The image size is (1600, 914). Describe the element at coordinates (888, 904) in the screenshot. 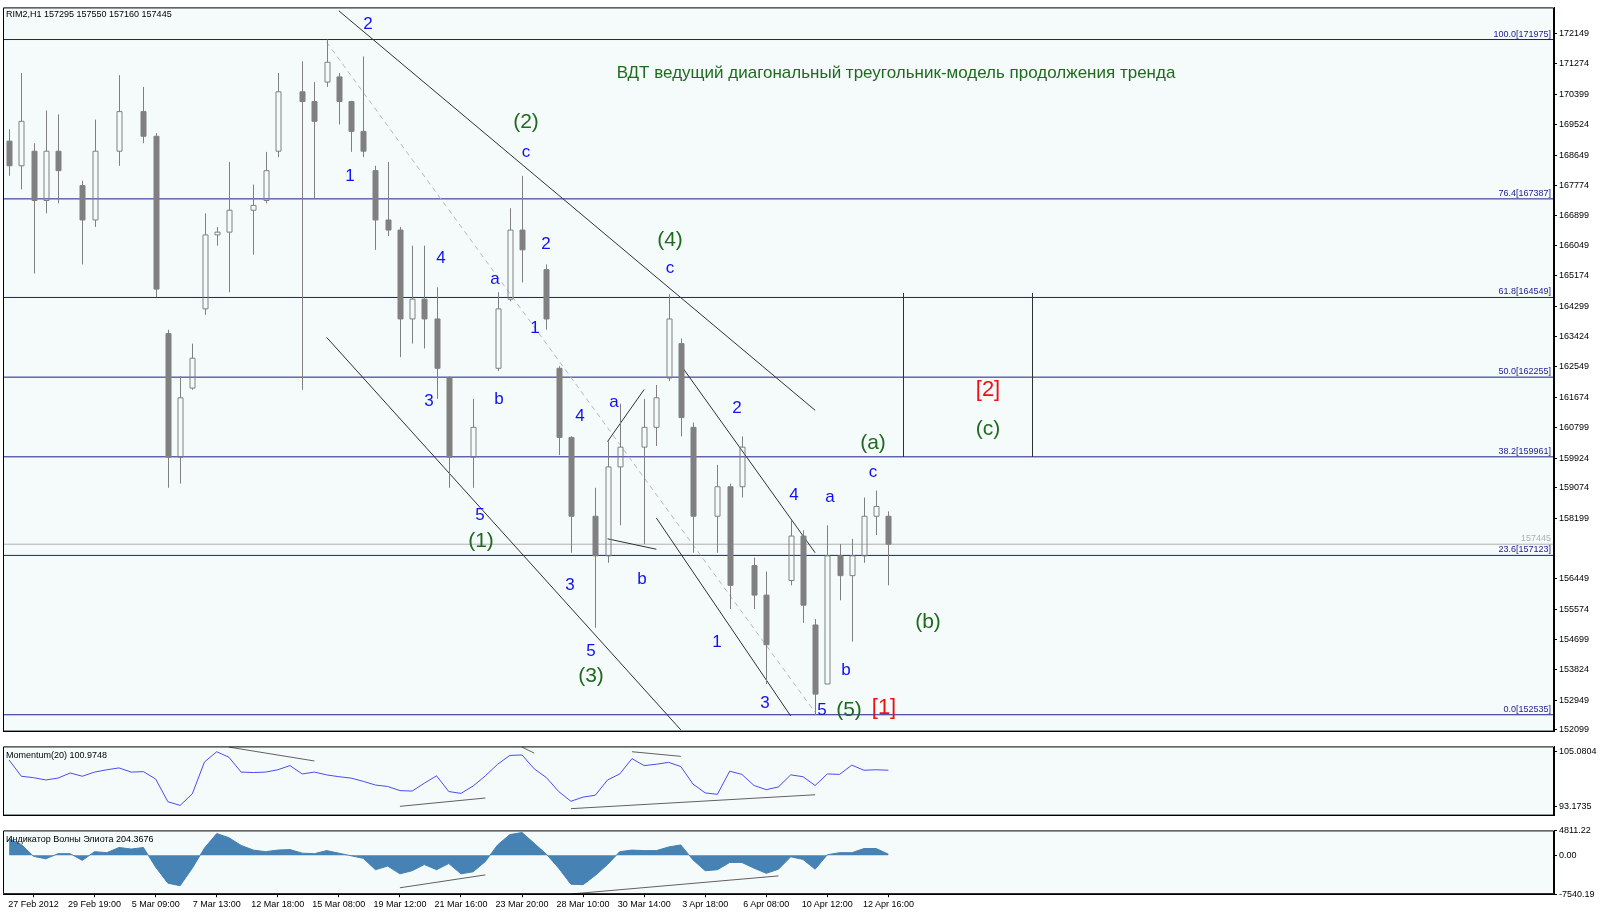

I see `x-tick-label: 12 Apr 16:00` at that location.